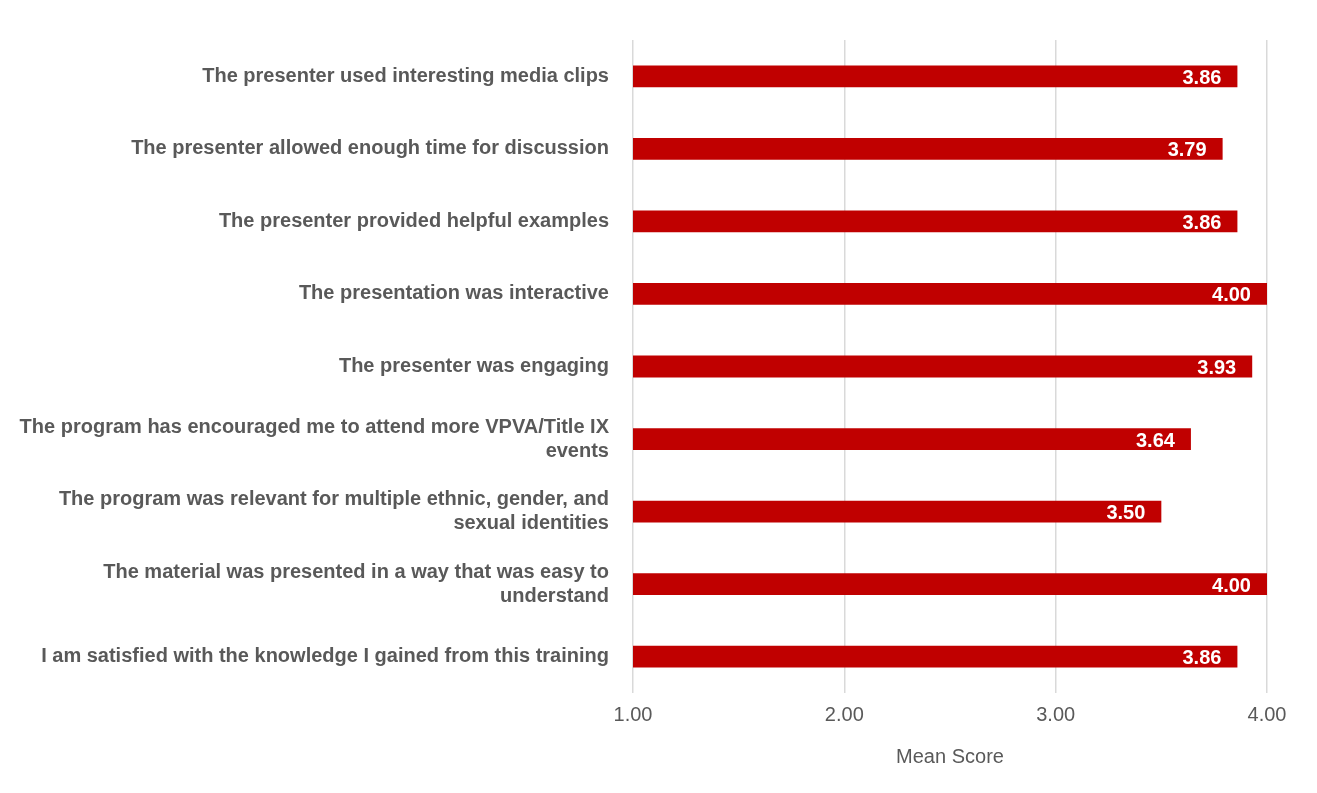 Image resolution: width=1317 pixels, height=793 pixels. I want to click on y-tick-label: The program was relevant for multiple ethnic, gender, and sexual identities, so click(333, 510).